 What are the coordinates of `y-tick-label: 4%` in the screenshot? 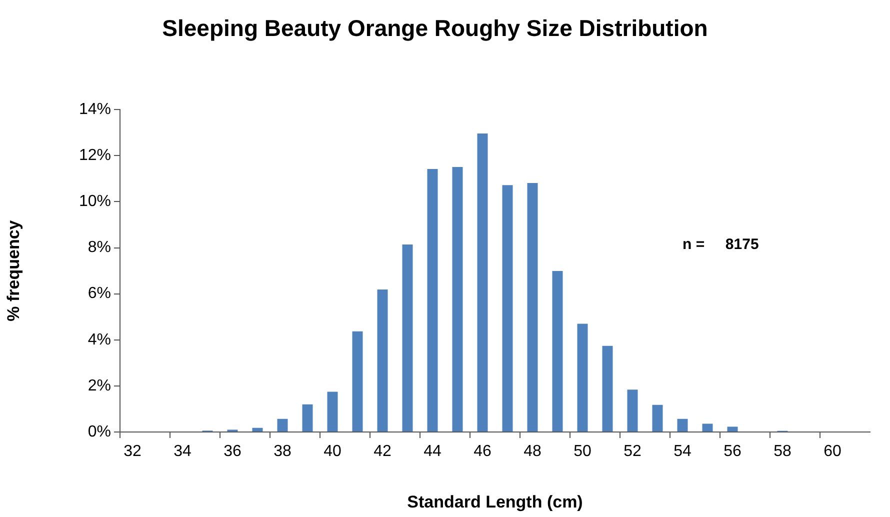 It's located at (99, 339).